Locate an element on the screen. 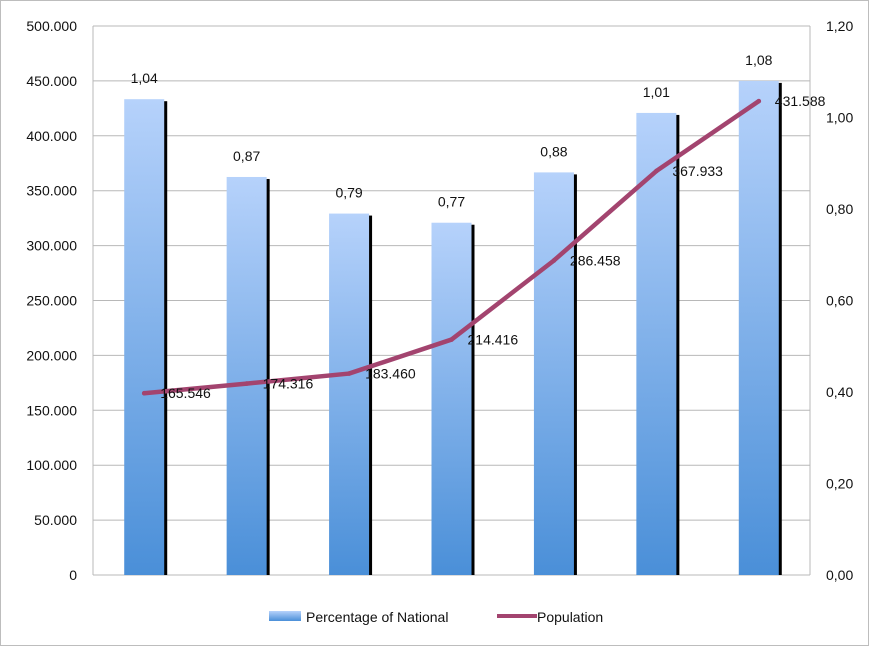 Image resolution: width=869 pixels, height=647 pixels. y-right-tick-label: 0,20 is located at coordinates (839, 484).